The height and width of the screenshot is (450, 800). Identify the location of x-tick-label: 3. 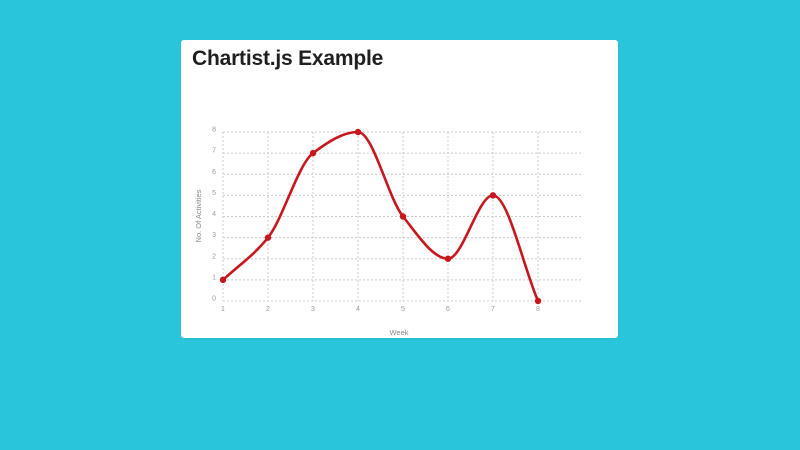
(313, 309).